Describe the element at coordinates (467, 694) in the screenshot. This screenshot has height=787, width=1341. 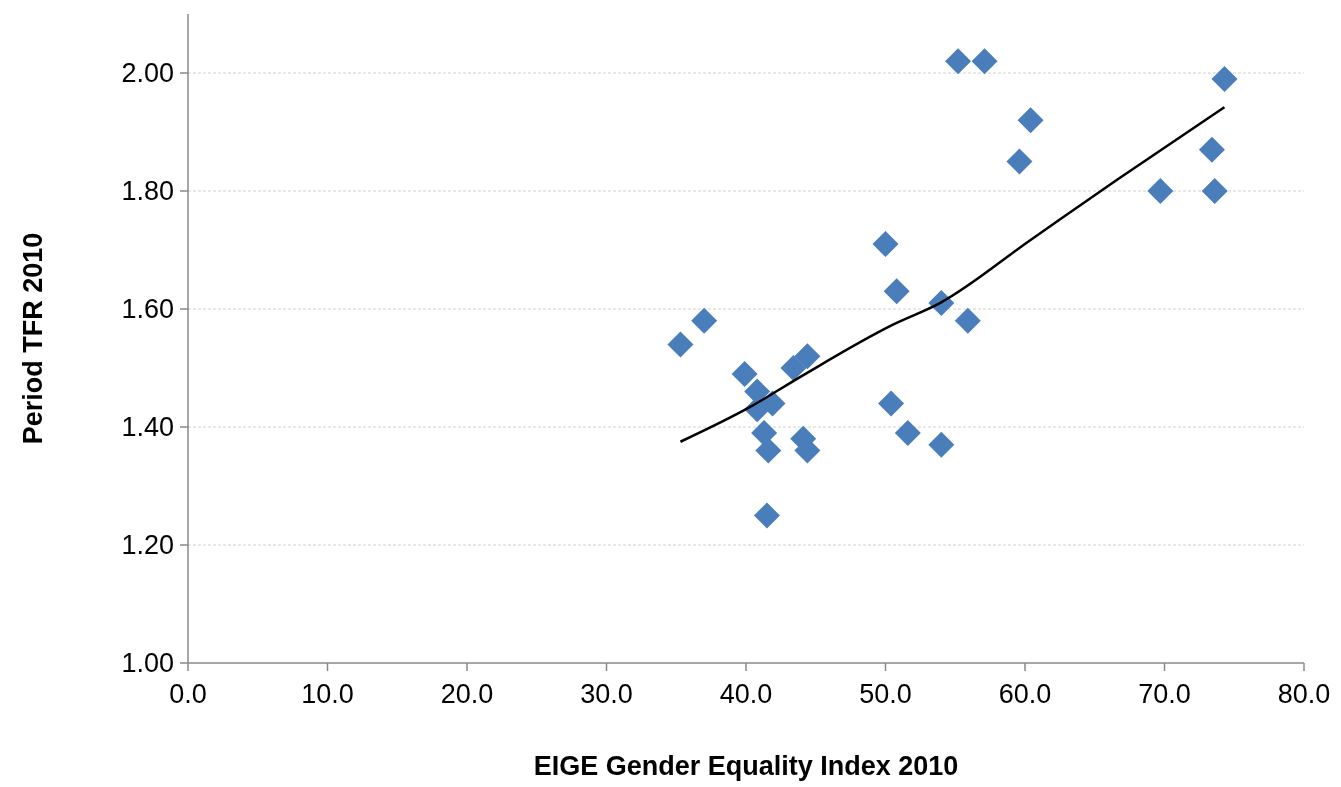
I see `x-tick-label: 20.0` at that location.